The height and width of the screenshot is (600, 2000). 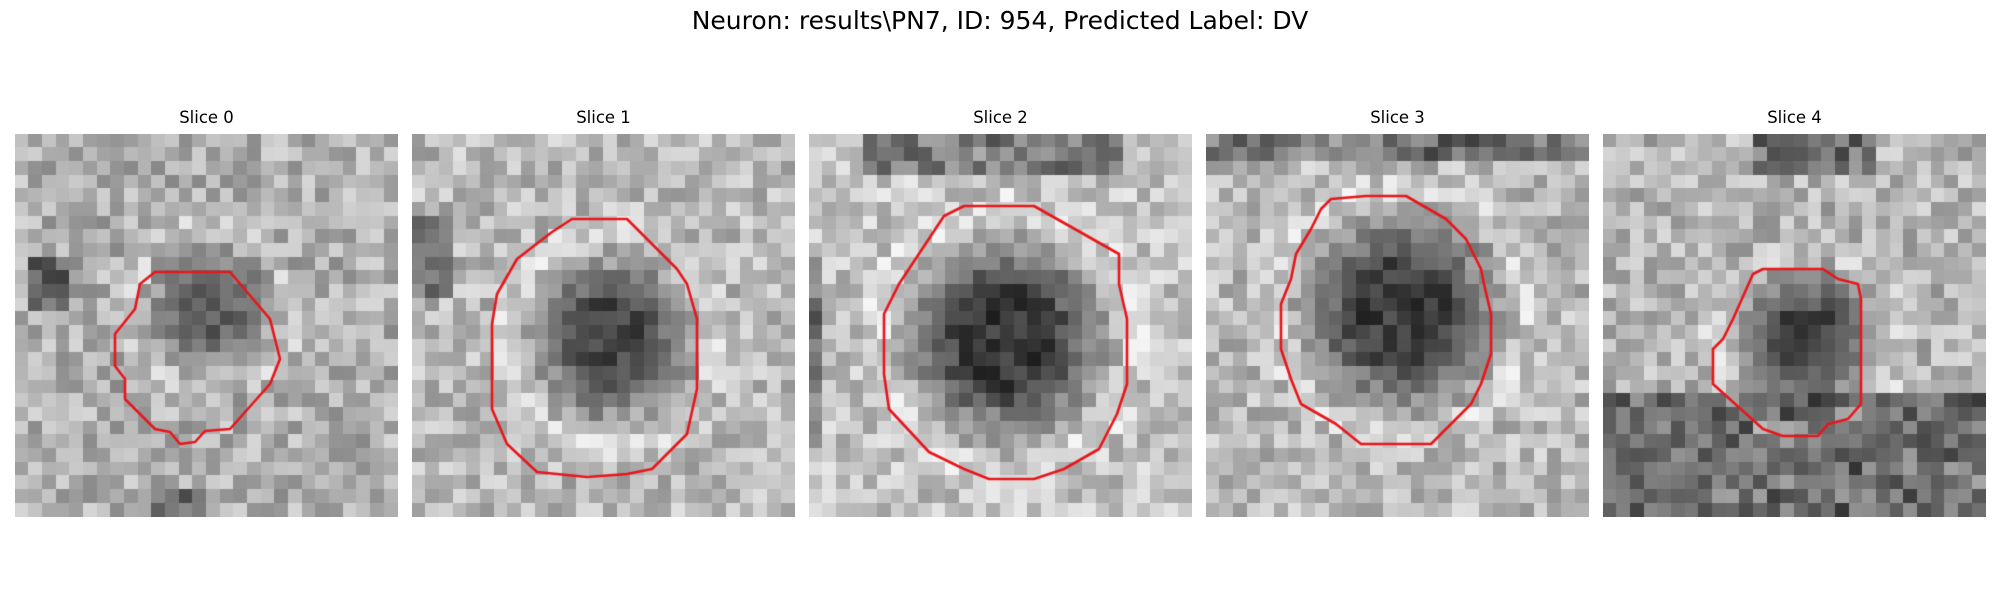 What do you see at coordinates (1794, 117) in the screenshot?
I see `slice-title: Slice 4` at bounding box center [1794, 117].